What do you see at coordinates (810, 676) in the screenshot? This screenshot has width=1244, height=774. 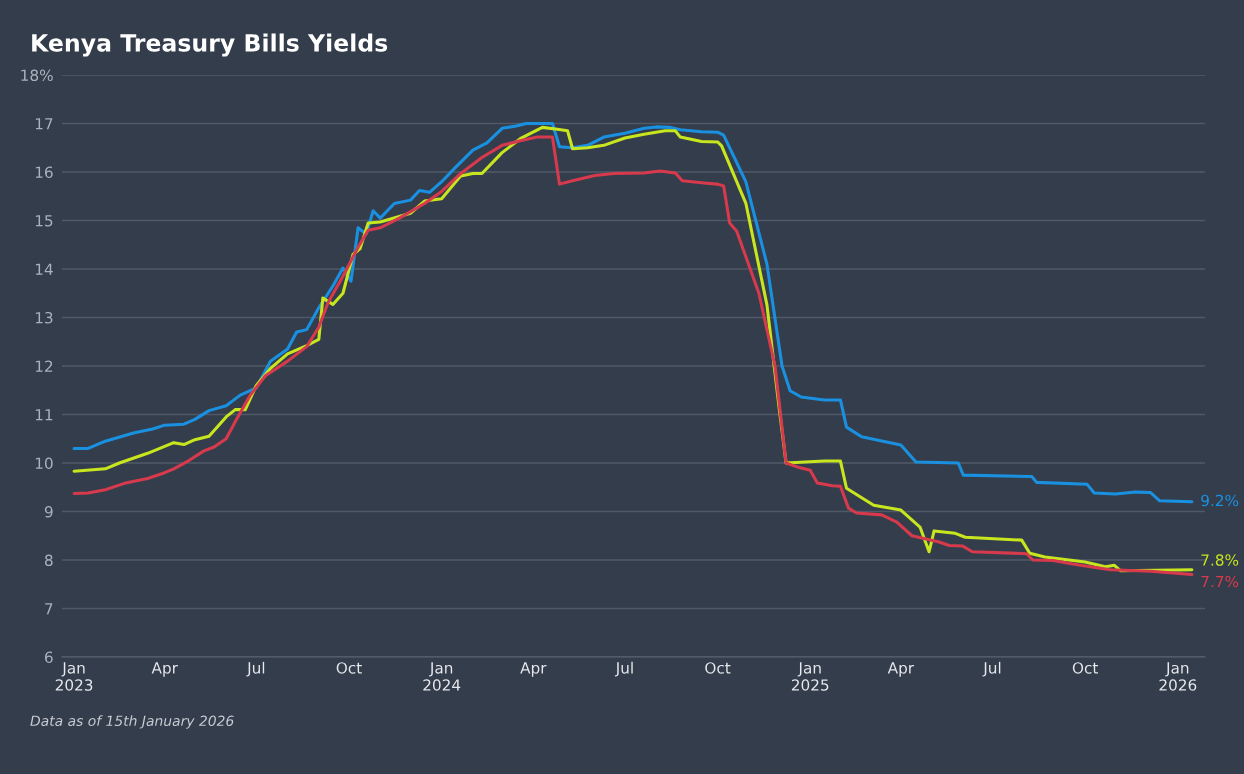 I see `x-tick-label: Jan 2025` at bounding box center [810, 676].